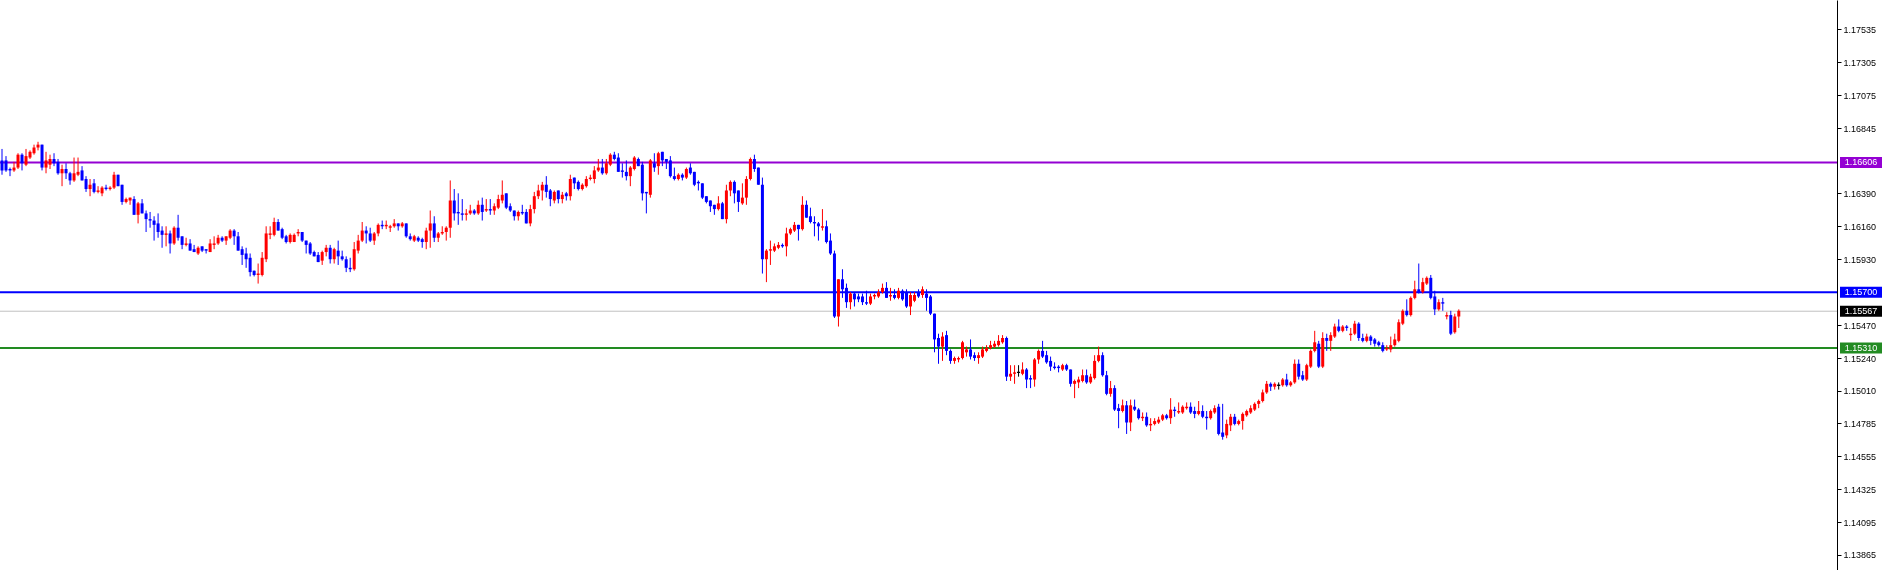  What do you see at coordinates (1860, 489) in the screenshot?
I see `y-tick-label: 1.14325` at bounding box center [1860, 489].